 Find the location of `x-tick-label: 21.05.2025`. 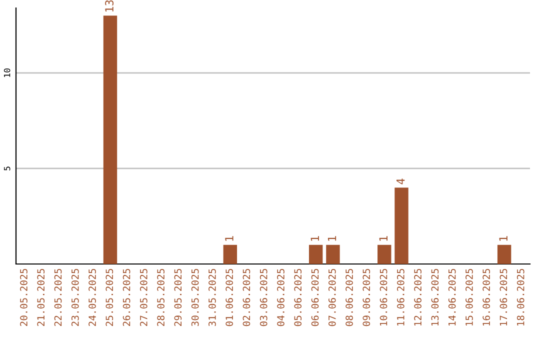

x-tick-label: 21.05.2025 is located at coordinates (41, 297).